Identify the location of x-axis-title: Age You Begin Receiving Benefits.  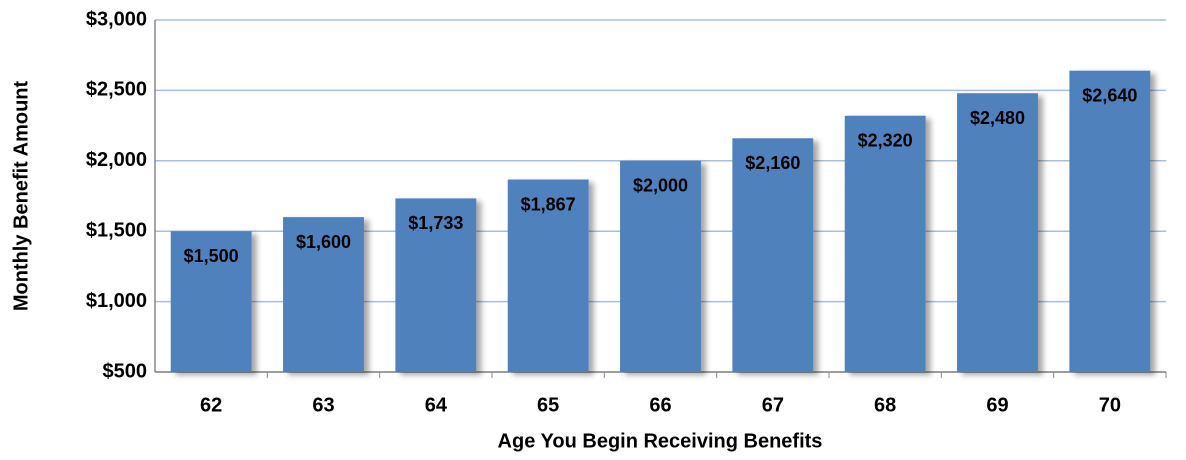
(660, 441).